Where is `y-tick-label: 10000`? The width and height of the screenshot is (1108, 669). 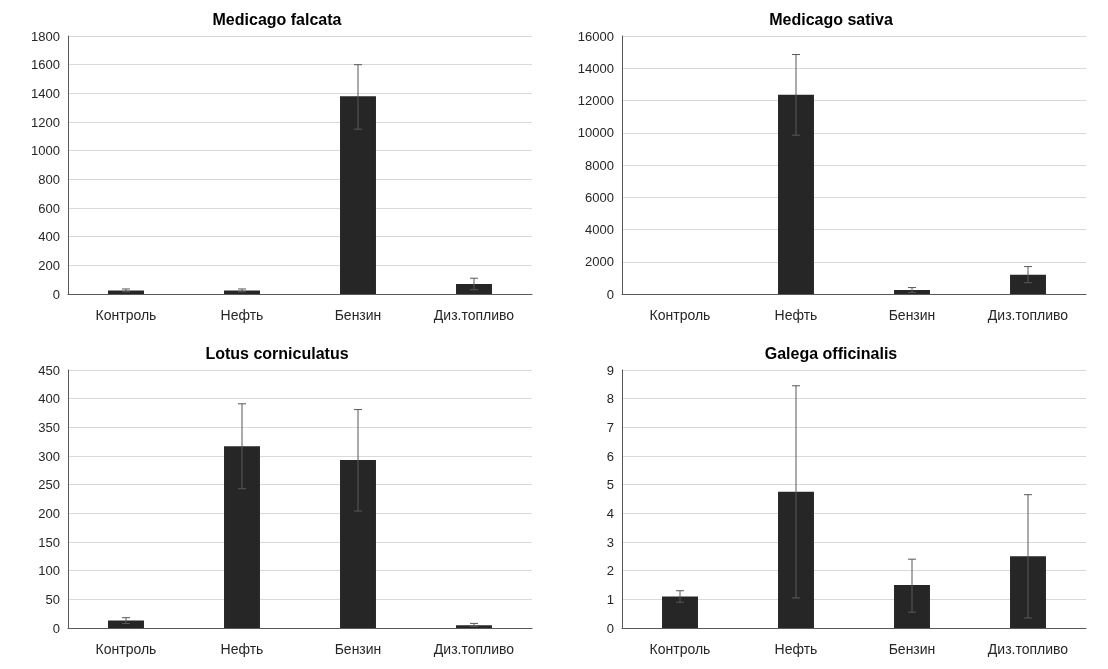
y-tick-label: 10000 is located at coordinates (595, 133).